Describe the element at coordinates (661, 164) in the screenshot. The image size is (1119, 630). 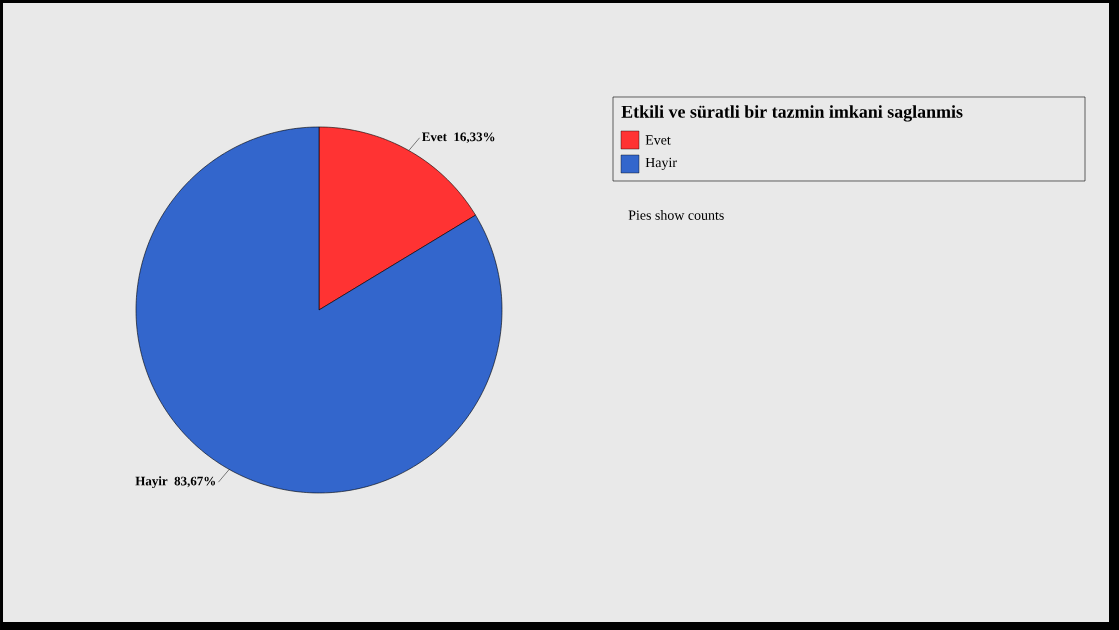
I see `legend-label: Hayir` at that location.